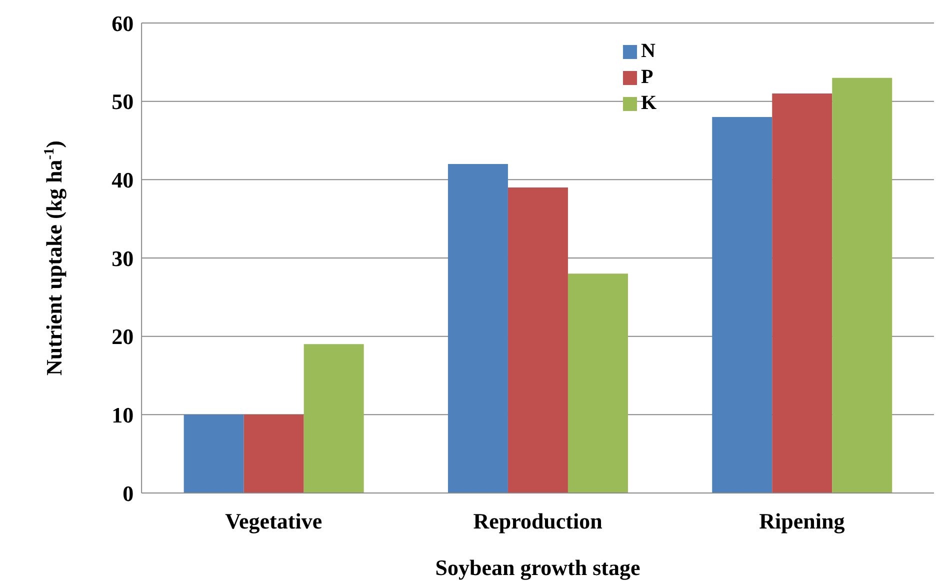 Image resolution: width=944 pixels, height=583 pixels. I want to click on y-tick-label: 30, so click(123, 258).